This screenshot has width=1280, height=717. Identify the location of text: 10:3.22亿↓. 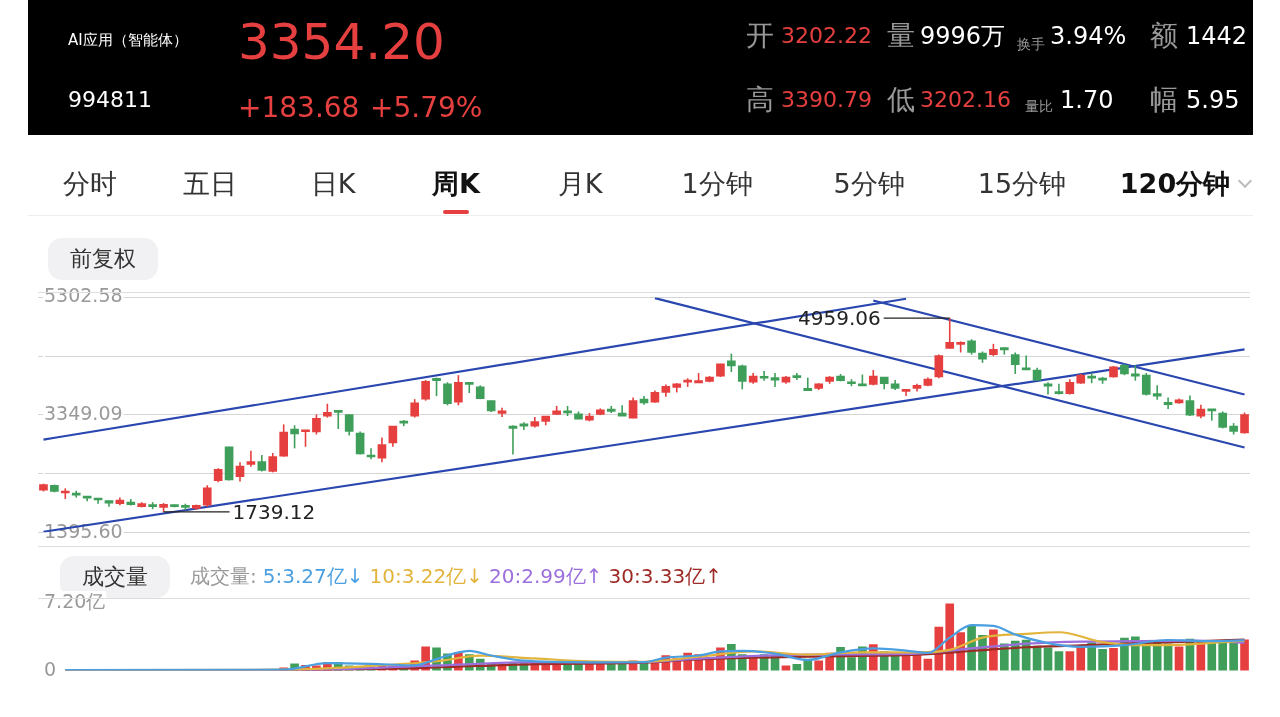
(426, 576).